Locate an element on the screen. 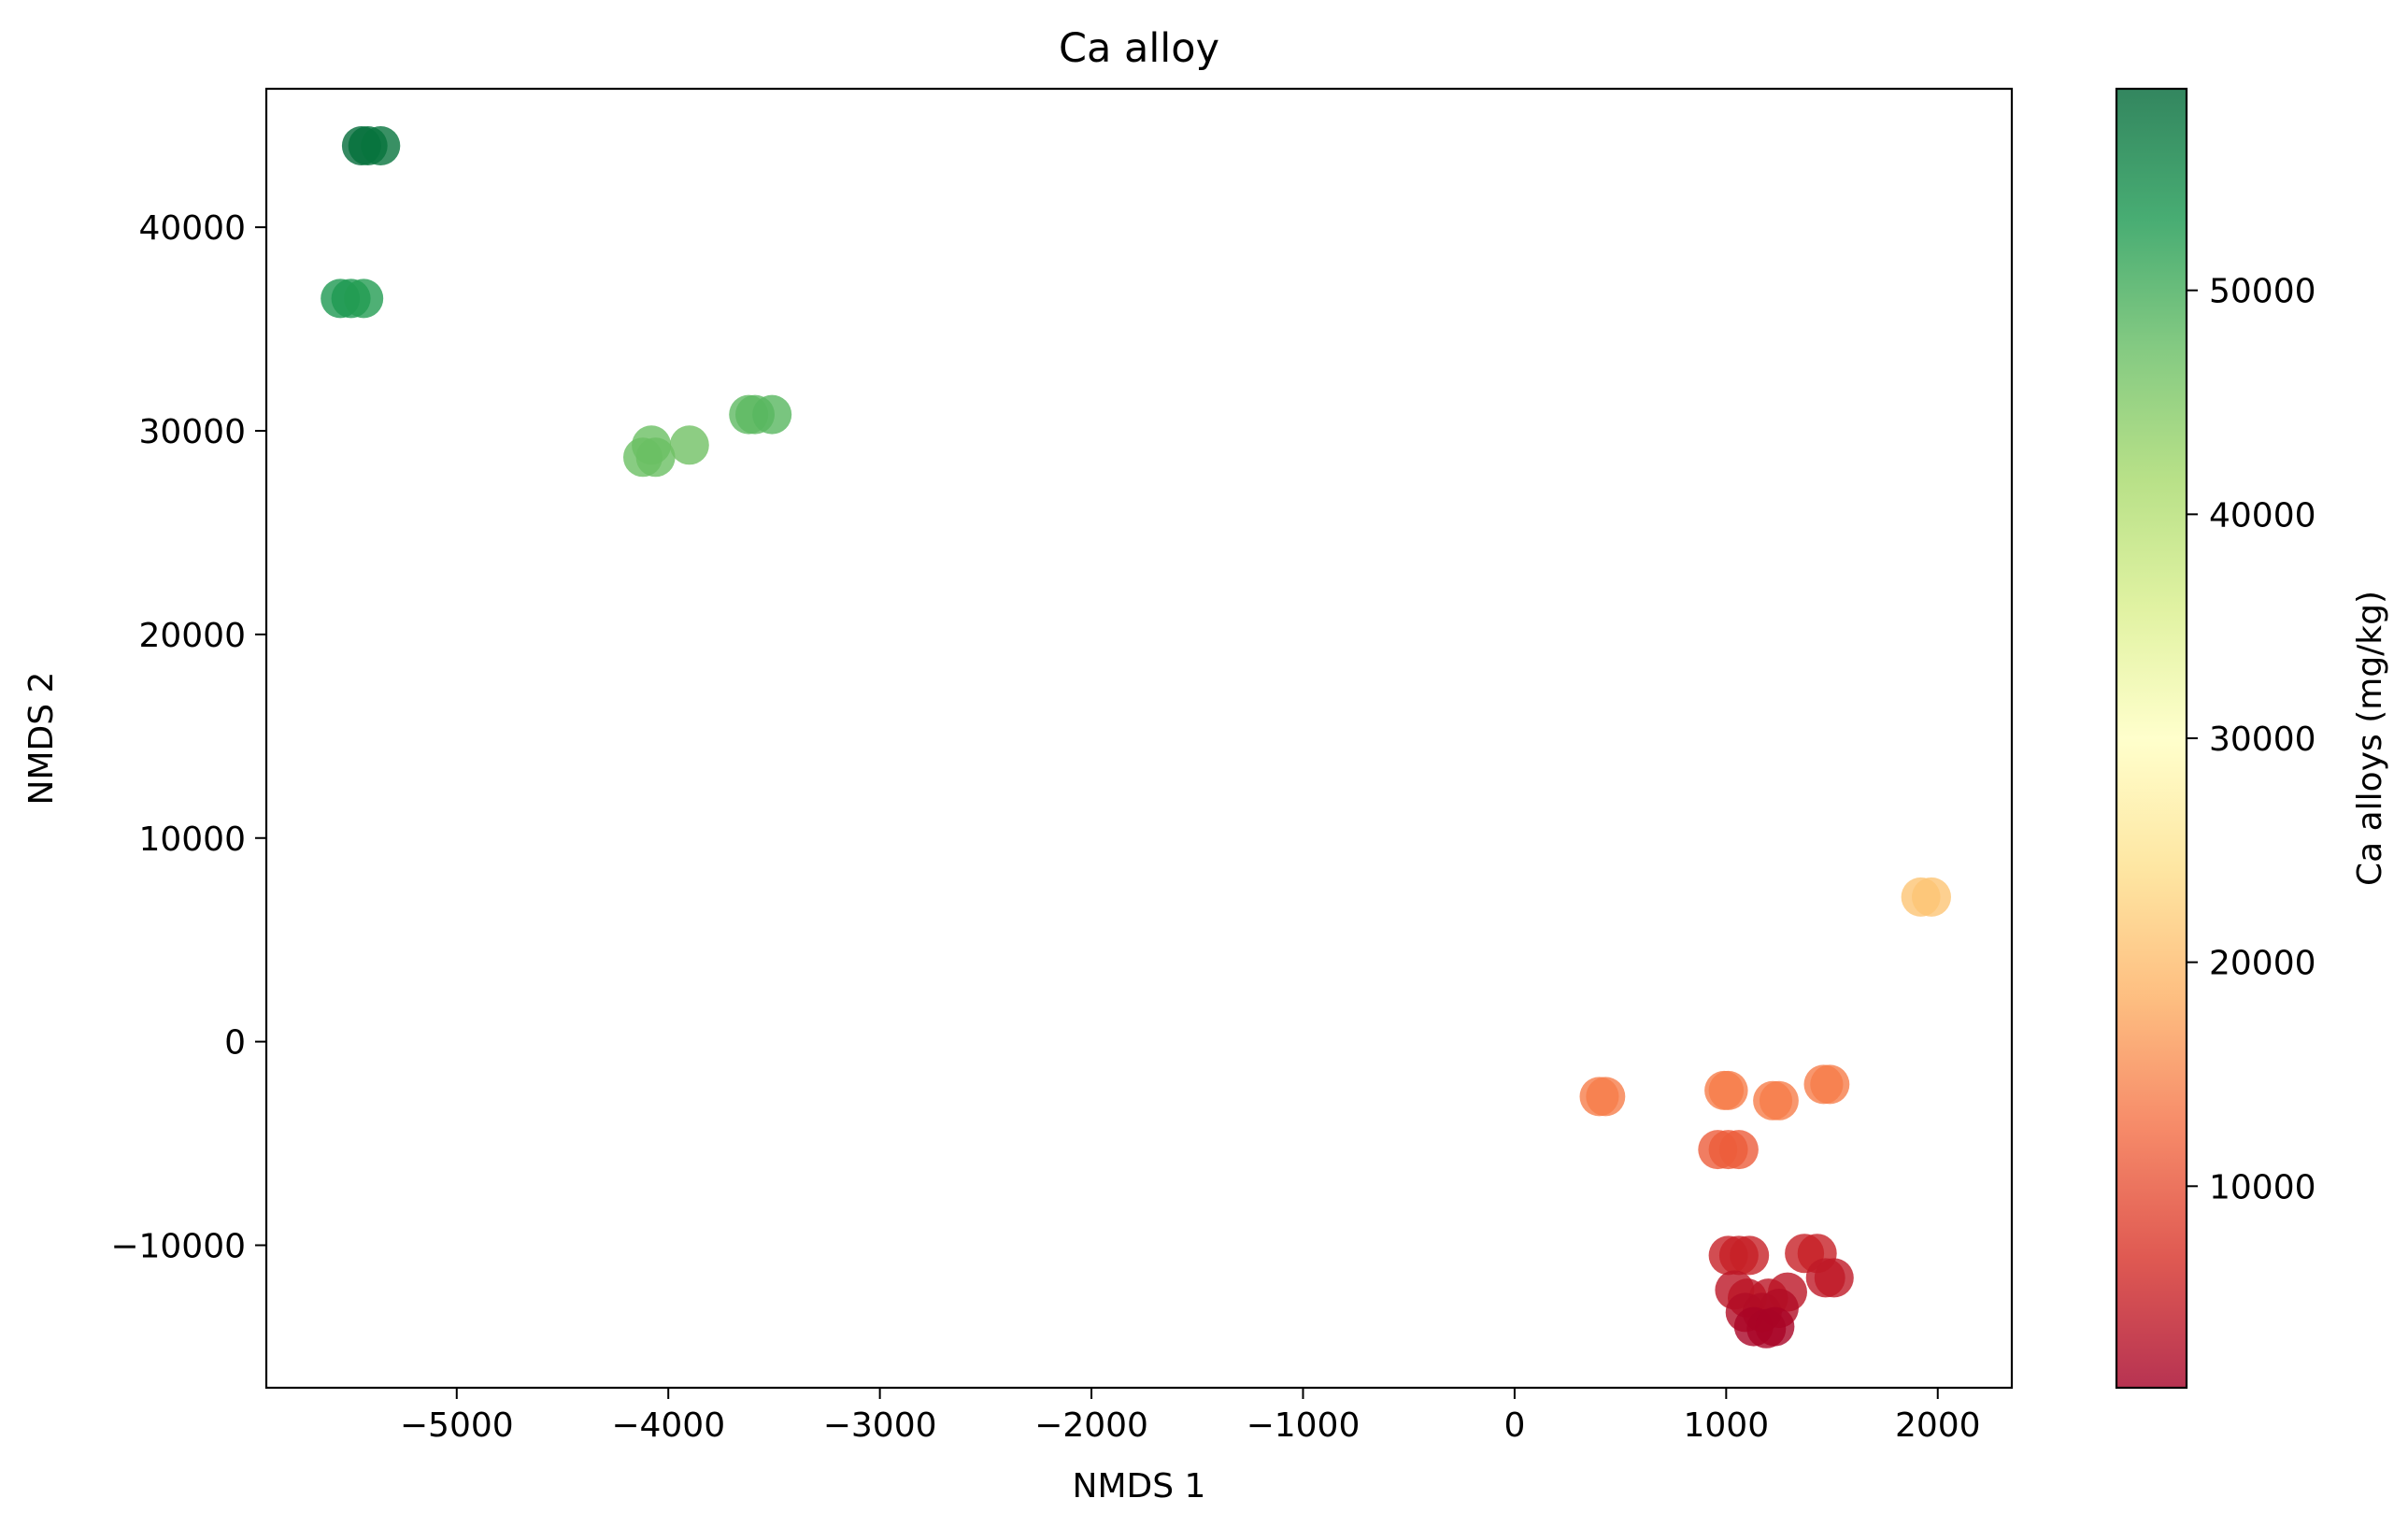  colorbar-tick-label: 40000 is located at coordinates (2262, 515).